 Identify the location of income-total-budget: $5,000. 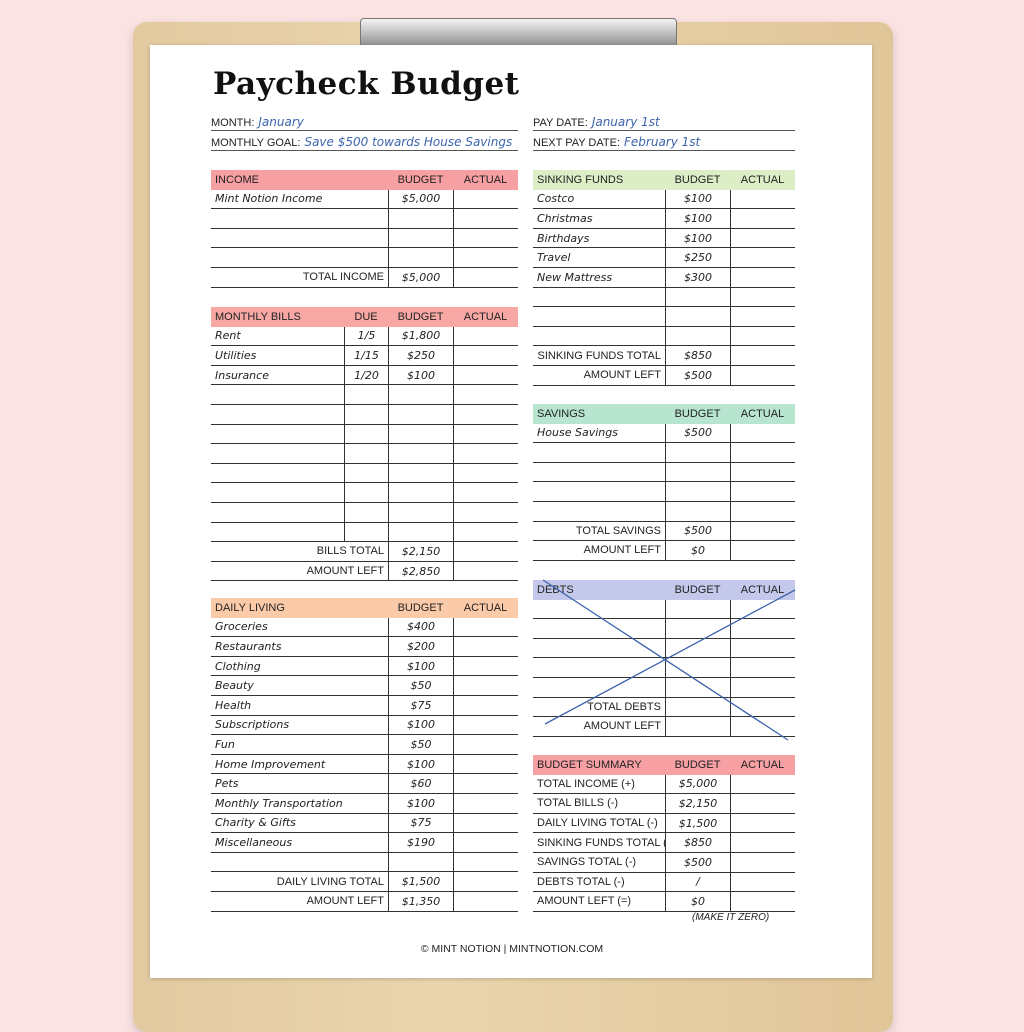
(420, 277).